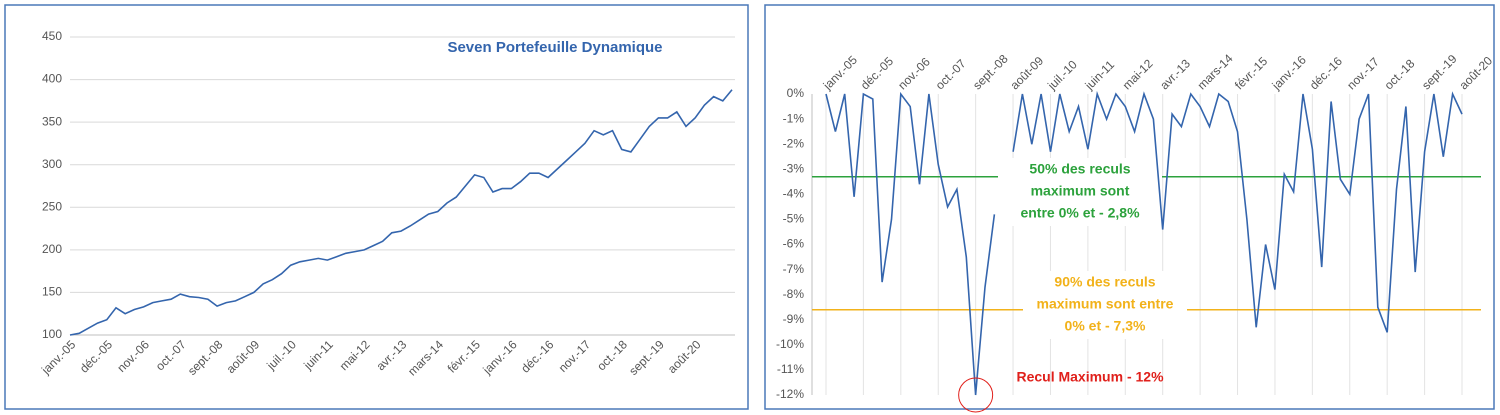 This screenshot has width=1500, height=415. Describe the element at coordinates (1104, 282) in the screenshot. I see `reference-label: 90% des reculs` at that location.